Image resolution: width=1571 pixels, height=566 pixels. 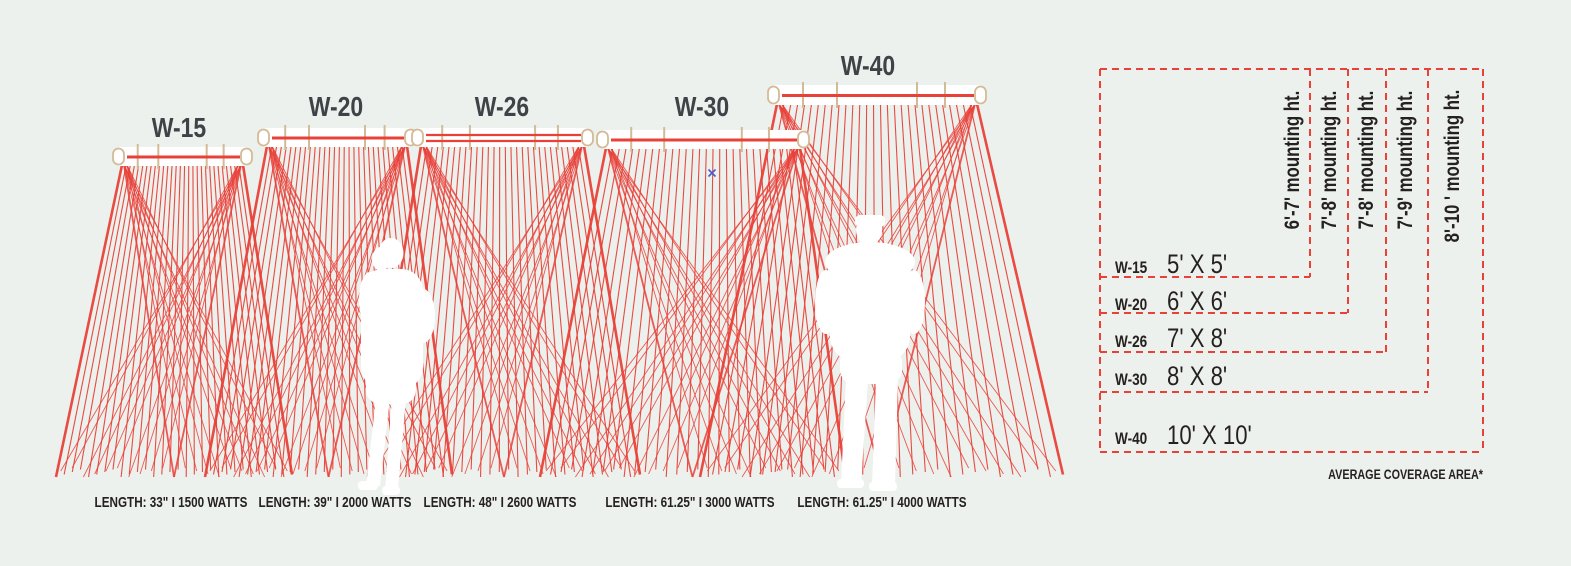 I want to click on heater-spec-w-20: LENGTH: 39" I 2000 WATTS, so click(x=335, y=502).